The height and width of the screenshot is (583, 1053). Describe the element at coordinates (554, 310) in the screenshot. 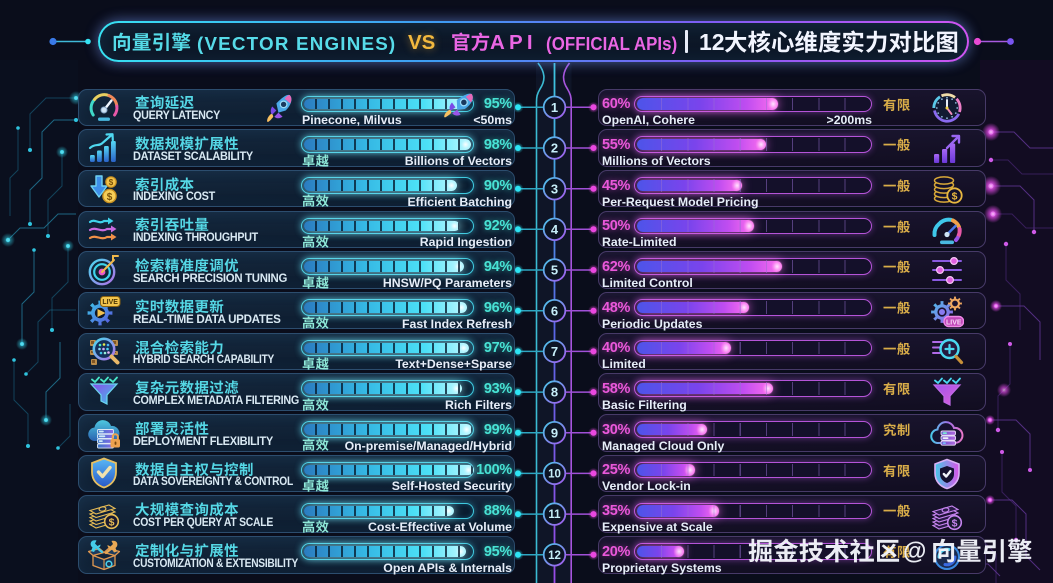

I see `svg-text: 6` at that location.